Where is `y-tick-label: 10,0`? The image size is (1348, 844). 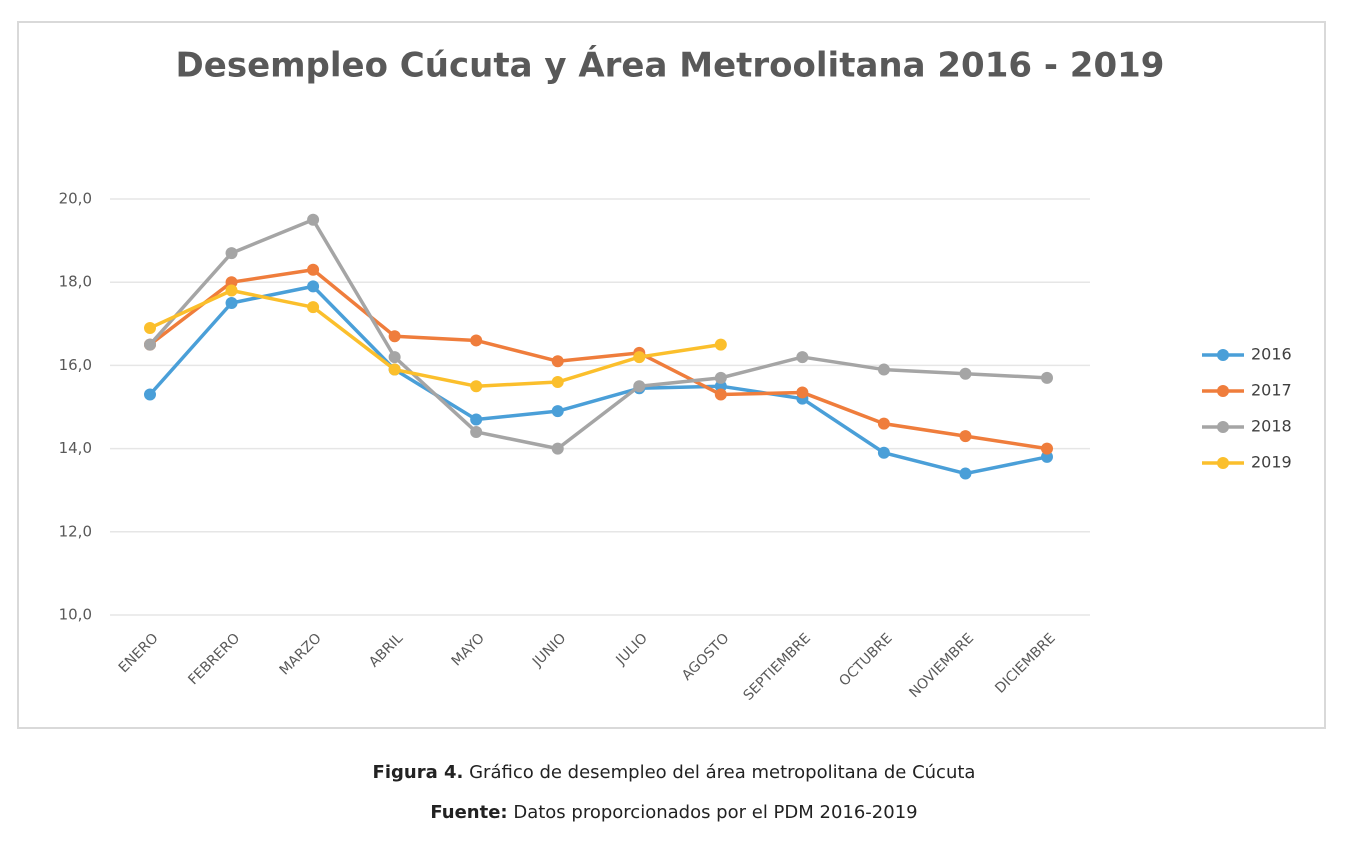 y-tick-label: 10,0 is located at coordinates (75, 615).